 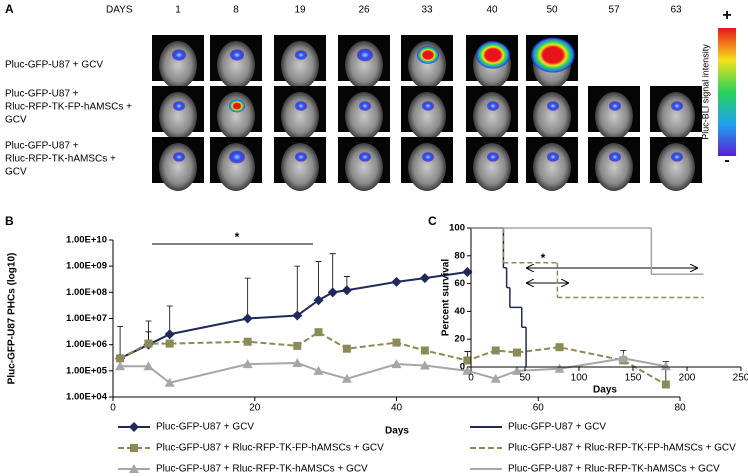 I want to click on y-tick-label: 60, so click(x=459, y=283).